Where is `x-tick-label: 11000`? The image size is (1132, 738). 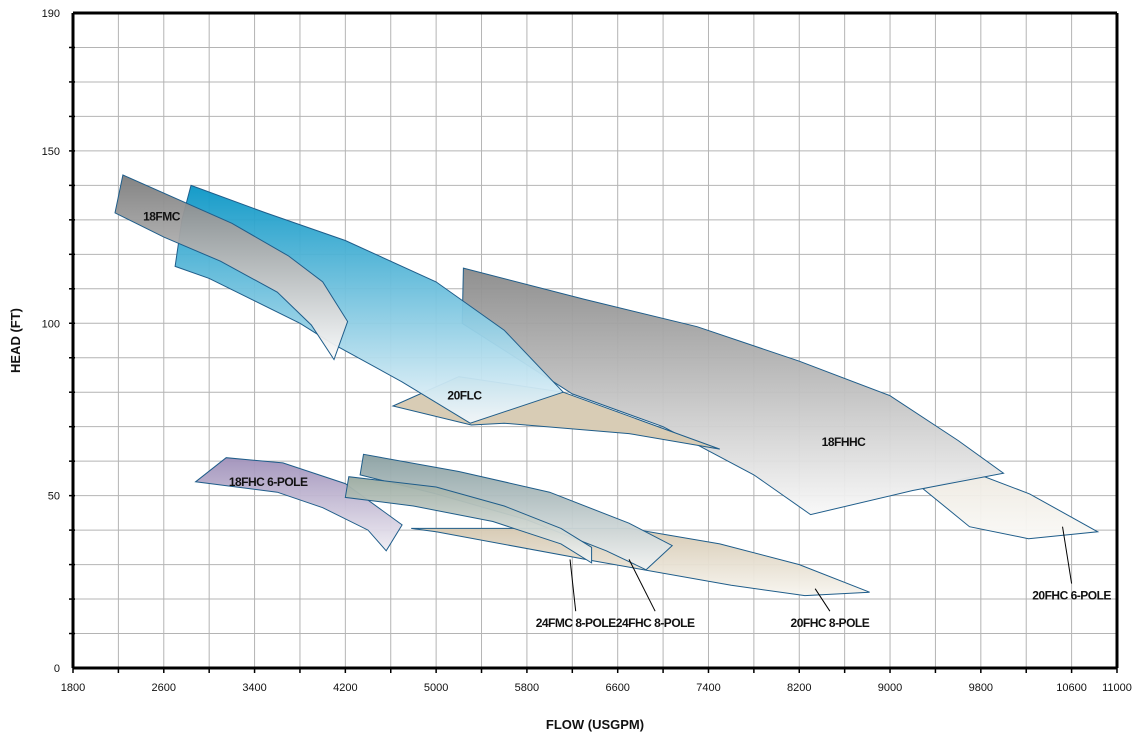 x-tick-label: 11000 is located at coordinates (1117, 688).